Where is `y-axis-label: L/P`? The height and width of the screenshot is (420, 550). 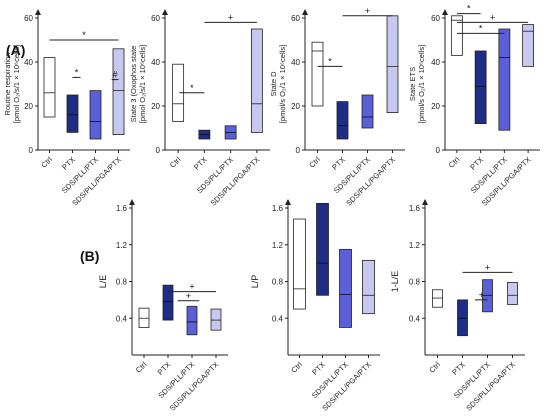
y-axis-label: L/P is located at coordinates (255, 282).